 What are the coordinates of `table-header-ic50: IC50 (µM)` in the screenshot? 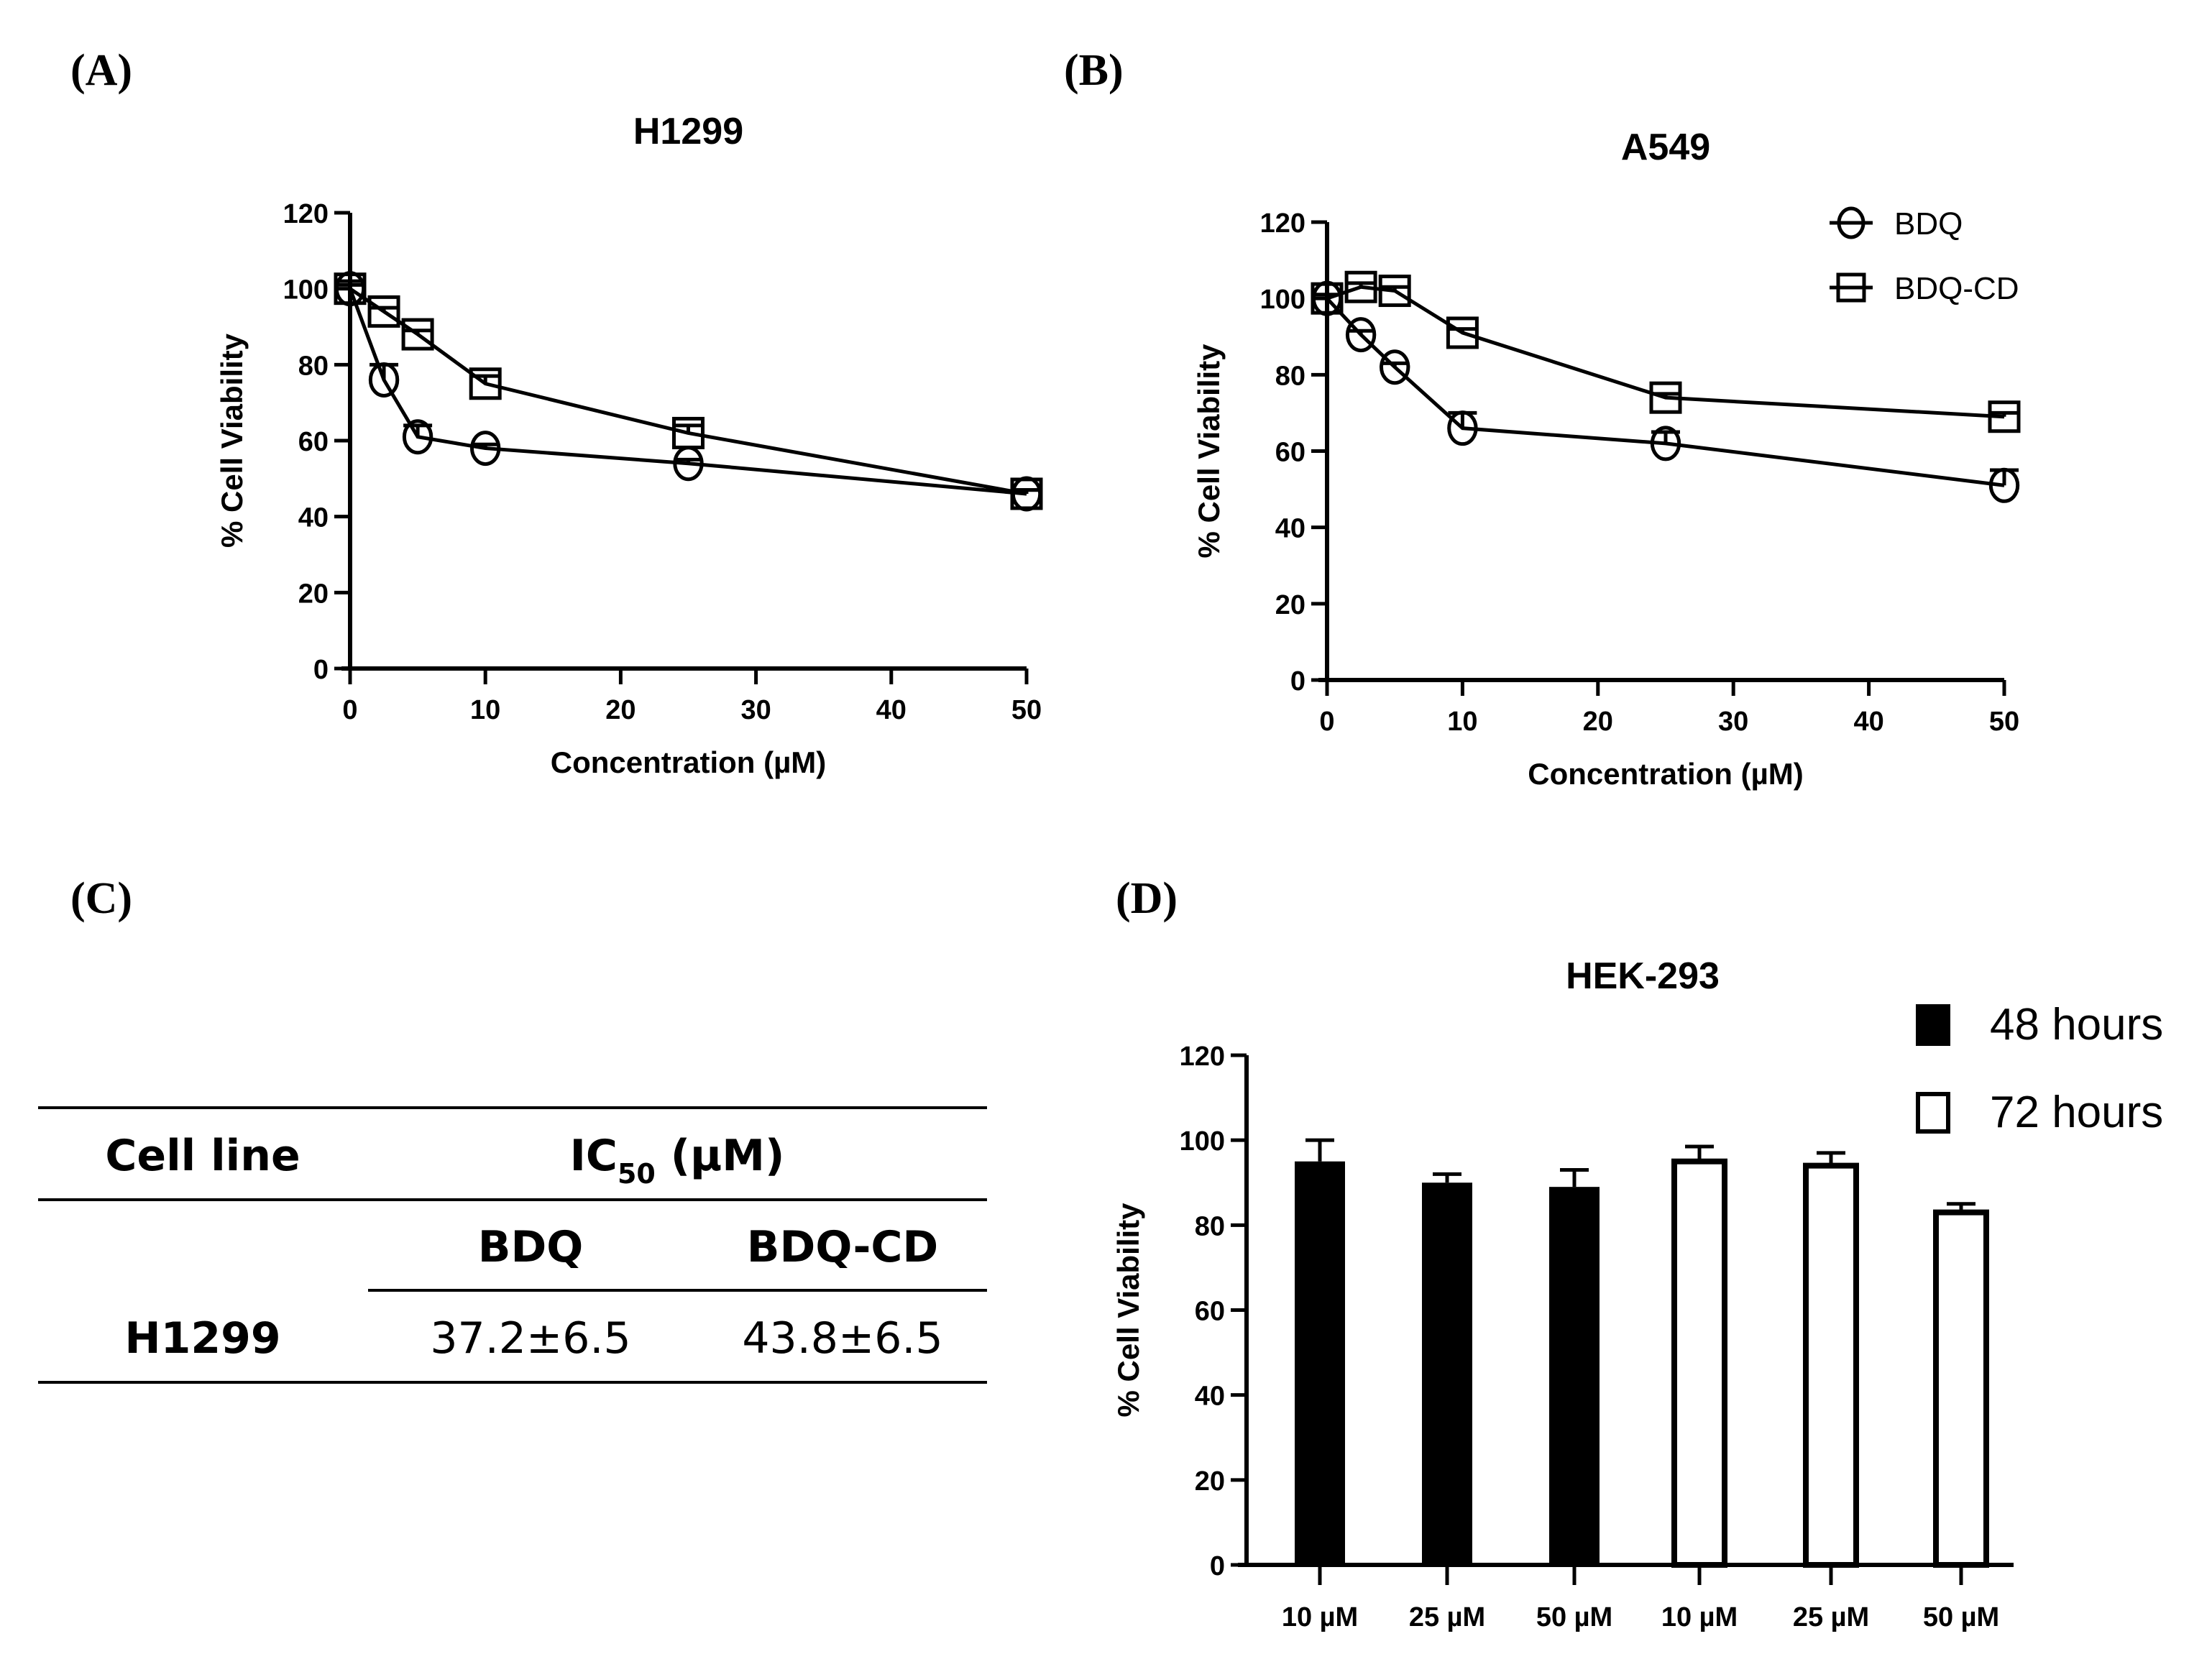 It's located at (677, 1160).